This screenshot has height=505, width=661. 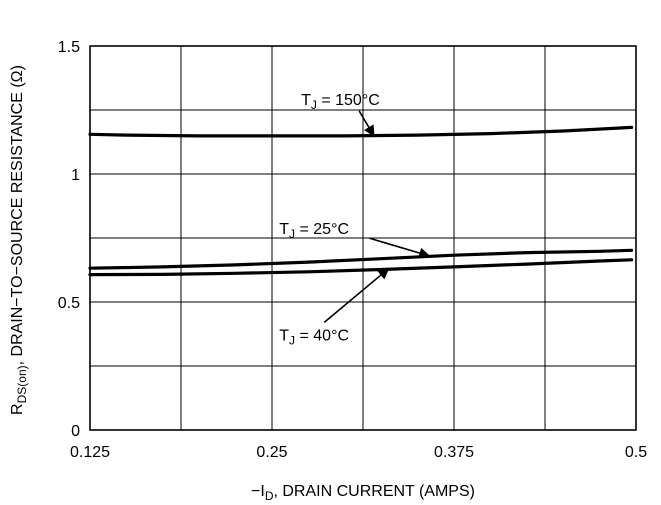 I want to click on series-label-1: TJ = 25°C, so click(x=314, y=231).